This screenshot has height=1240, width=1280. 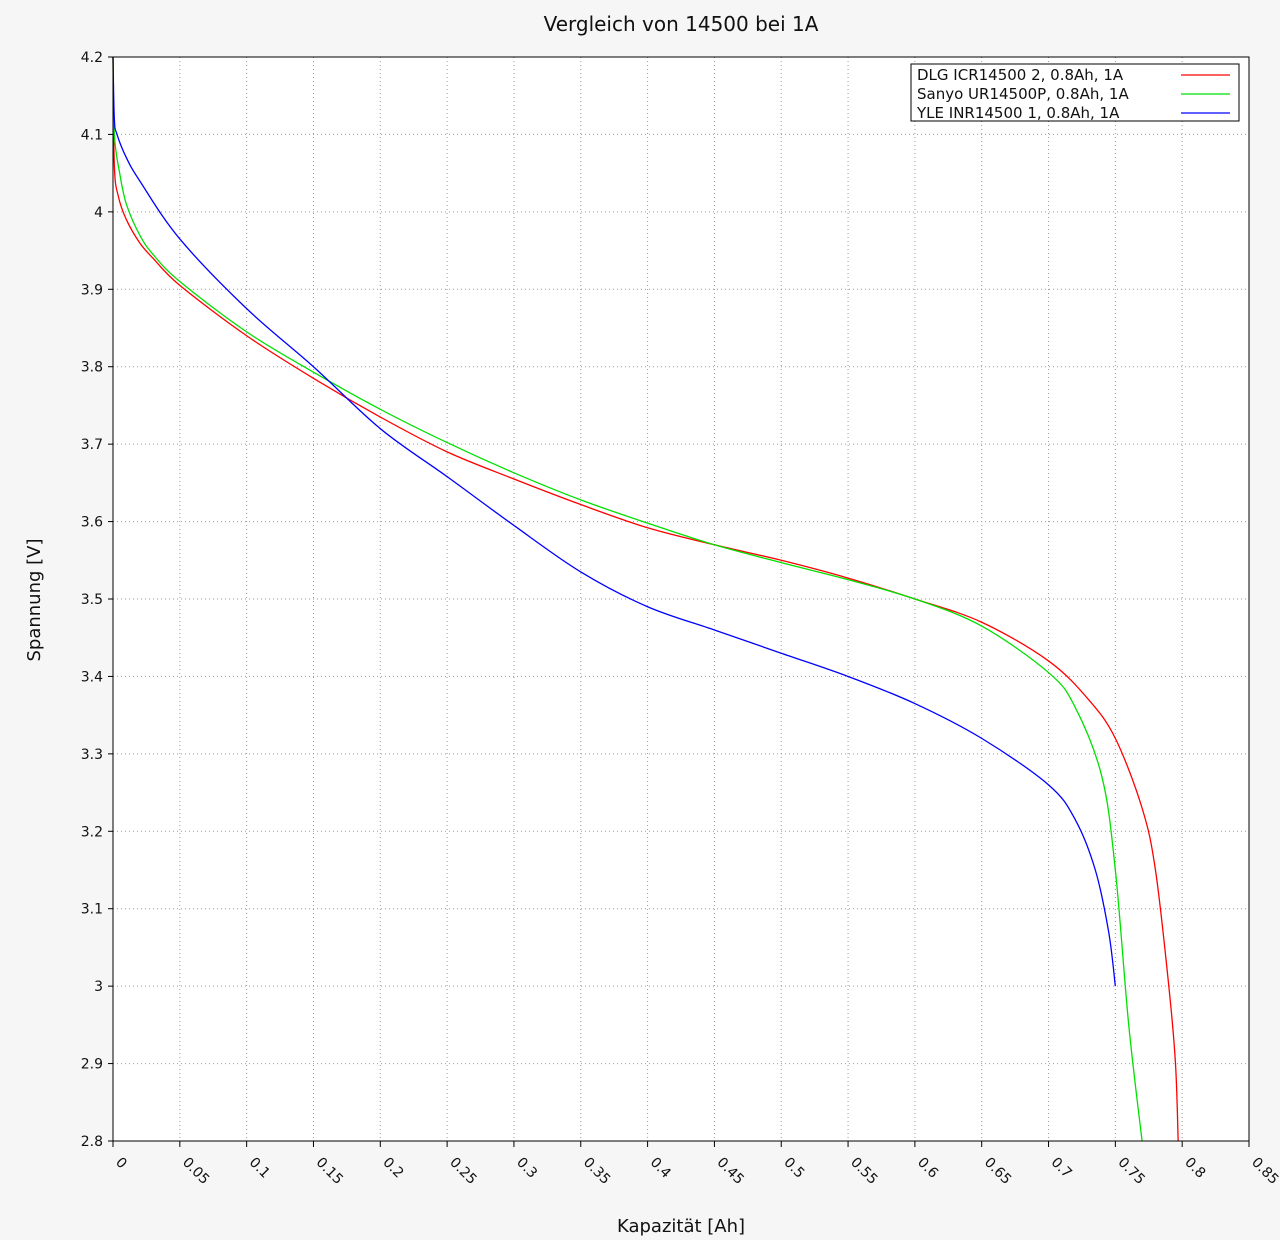 I want to click on x-tick-label: 0.8, so click(x=1194, y=1168).